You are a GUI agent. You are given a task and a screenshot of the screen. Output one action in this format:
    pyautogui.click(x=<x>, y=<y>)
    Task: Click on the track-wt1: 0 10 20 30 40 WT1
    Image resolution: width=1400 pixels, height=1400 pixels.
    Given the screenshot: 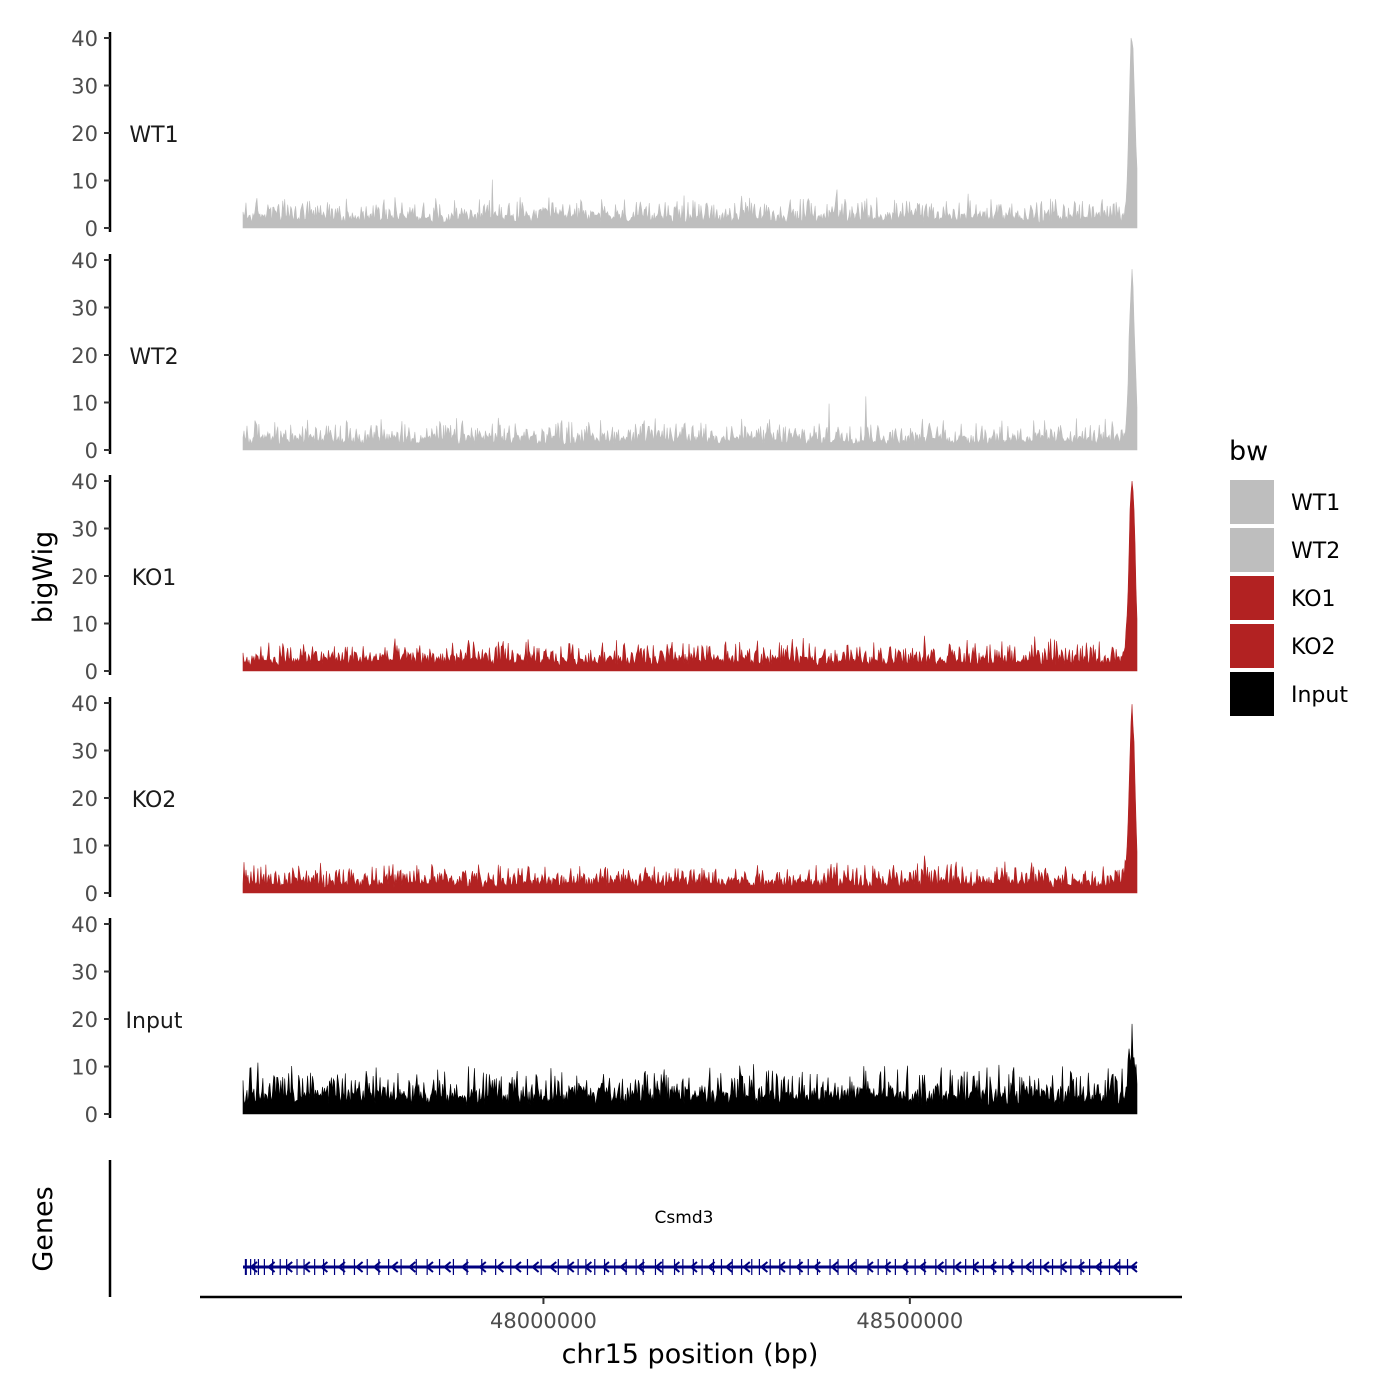 What is the action you would take?
    pyautogui.click(x=604, y=134)
    